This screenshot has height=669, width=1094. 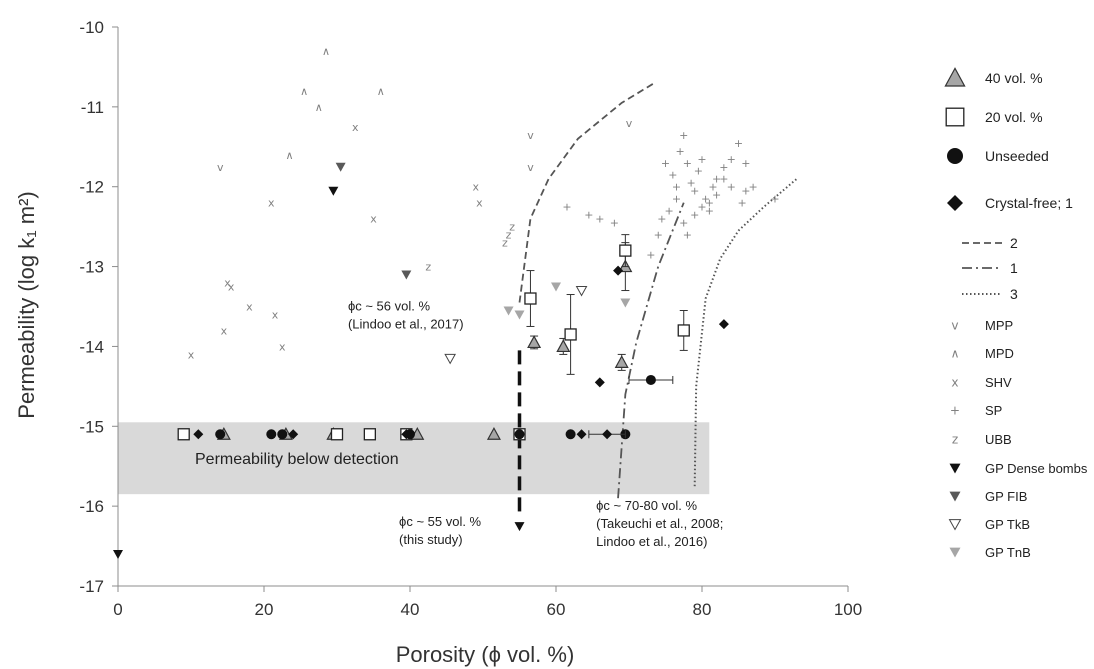 I want to click on legend-label: Unseeded, so click(x=1017, y=156).